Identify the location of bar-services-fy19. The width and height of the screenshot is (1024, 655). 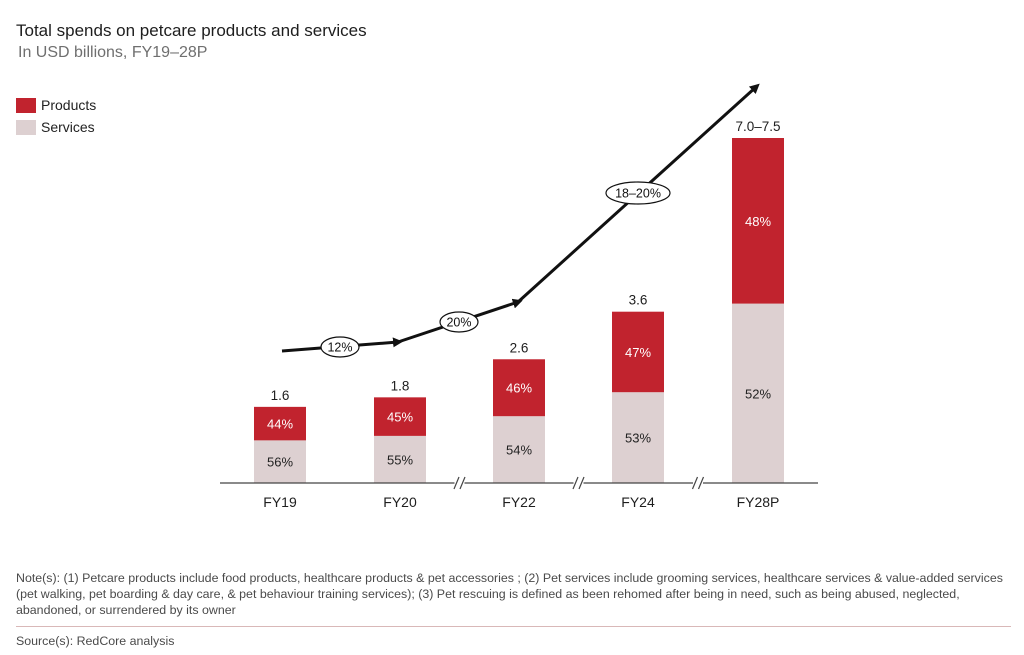
(280, 461).